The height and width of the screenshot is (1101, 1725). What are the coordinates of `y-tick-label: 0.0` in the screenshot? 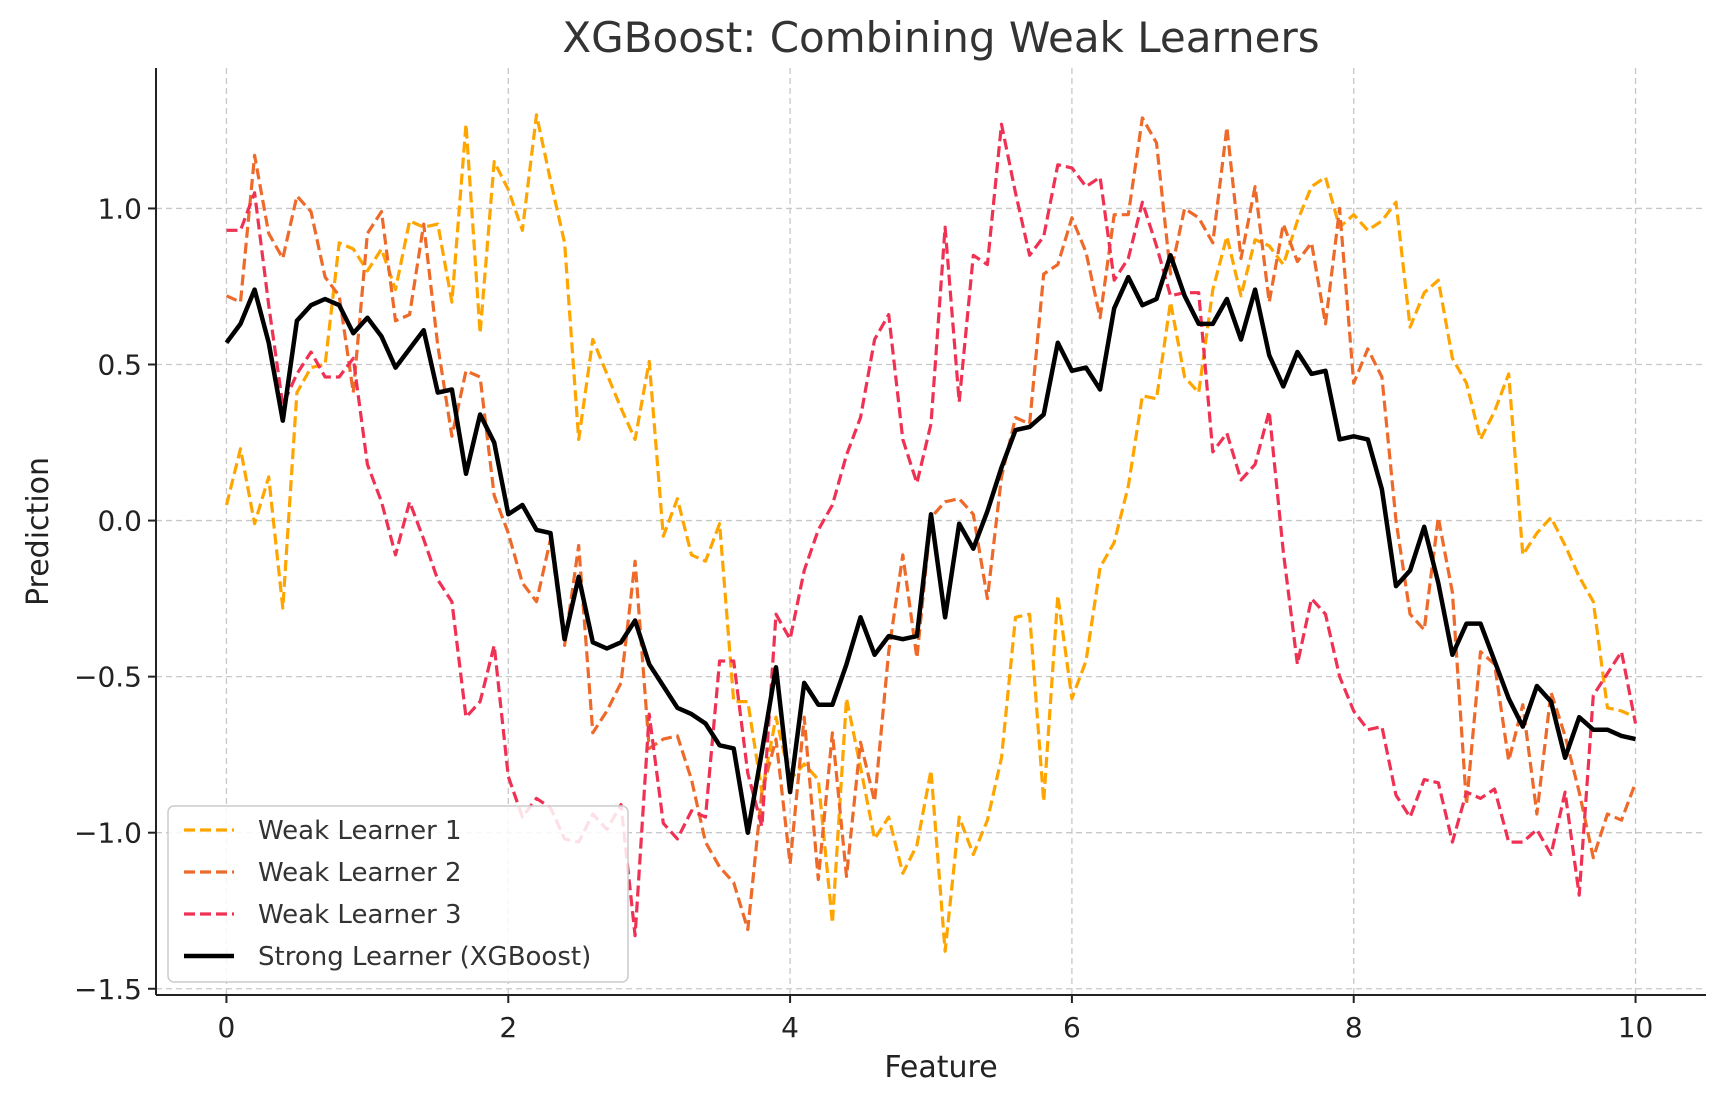 It's located at (119, 521).